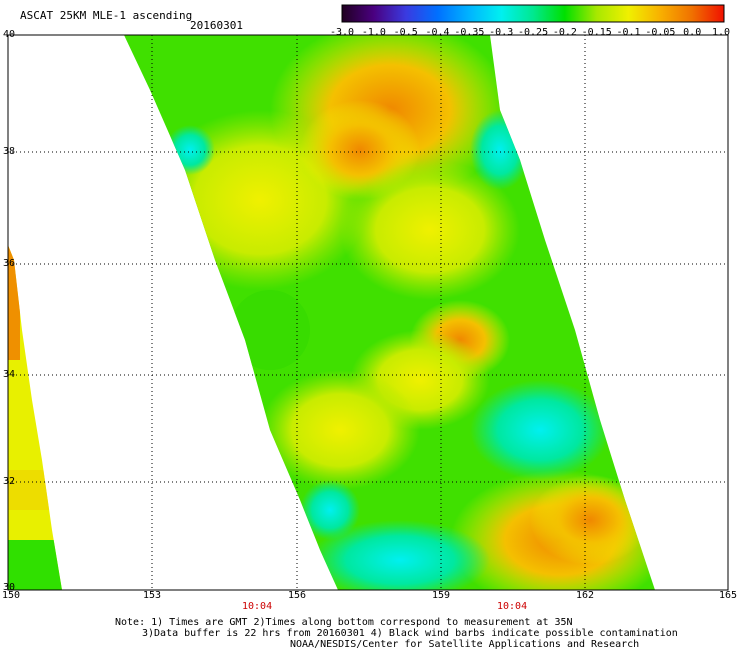 The height and width of the screenshot is (650, 740). I want to click on lon-label-162: 162, so click(585, 595).